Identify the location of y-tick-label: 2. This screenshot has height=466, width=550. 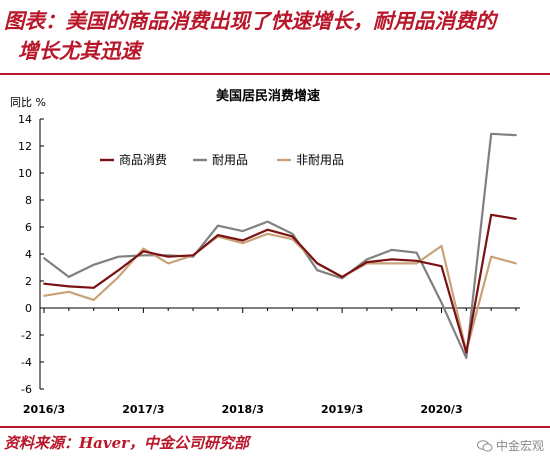
(28, 281).